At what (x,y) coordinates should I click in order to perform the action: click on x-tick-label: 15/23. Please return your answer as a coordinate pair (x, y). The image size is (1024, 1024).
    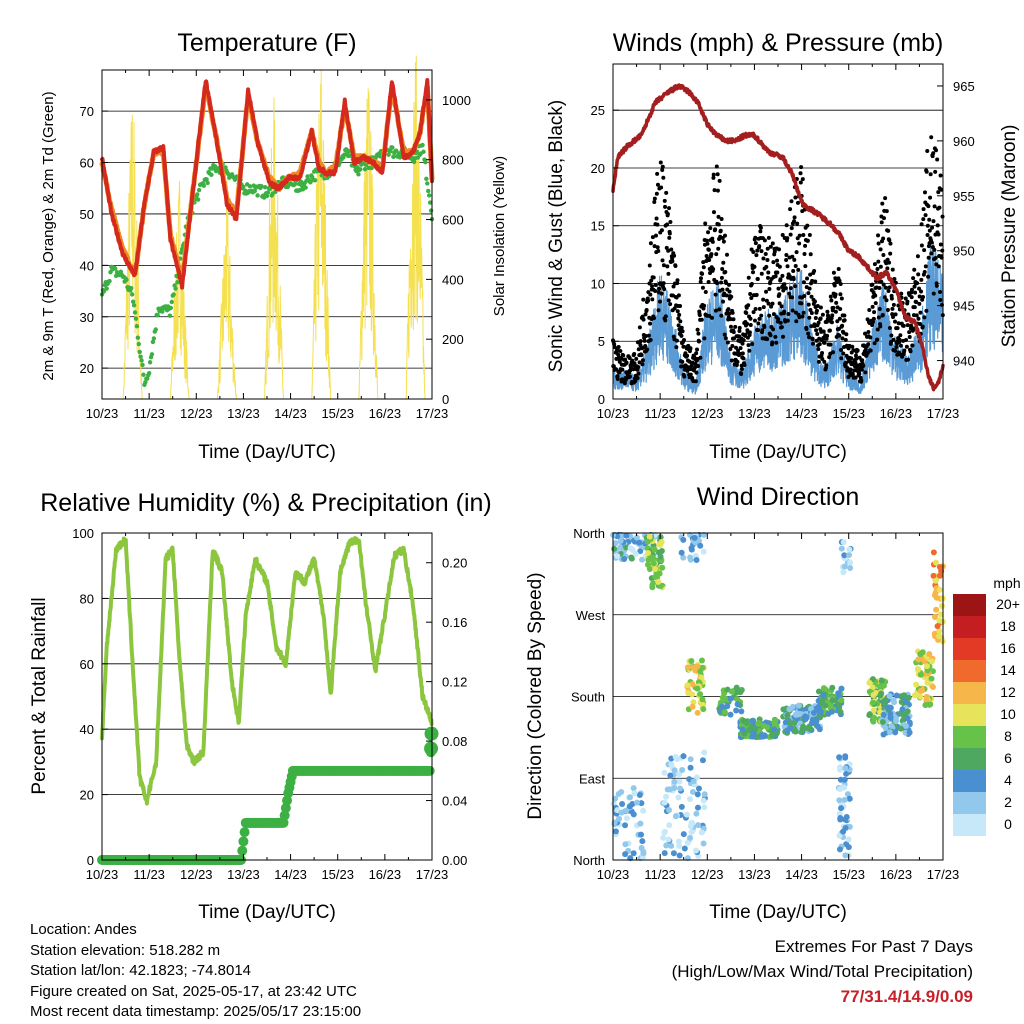
    Looking at the image, I should click on (848, 413).